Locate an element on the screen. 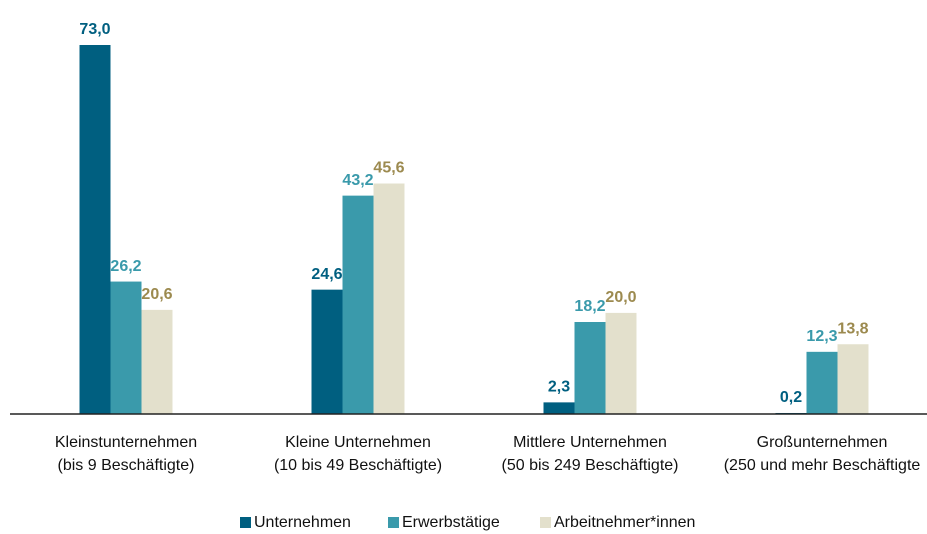 The height and width of the screenshot is (534, 927). value-label: 24,6 is located at coordinates (326, 274).